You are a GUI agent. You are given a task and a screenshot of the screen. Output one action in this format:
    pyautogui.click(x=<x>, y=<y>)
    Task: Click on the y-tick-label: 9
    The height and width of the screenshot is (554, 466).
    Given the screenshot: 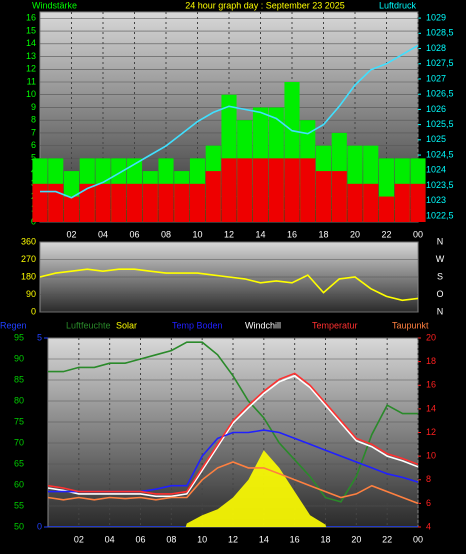 What is the action you would take?
    pyautogui.click(x=33, y=107)
    